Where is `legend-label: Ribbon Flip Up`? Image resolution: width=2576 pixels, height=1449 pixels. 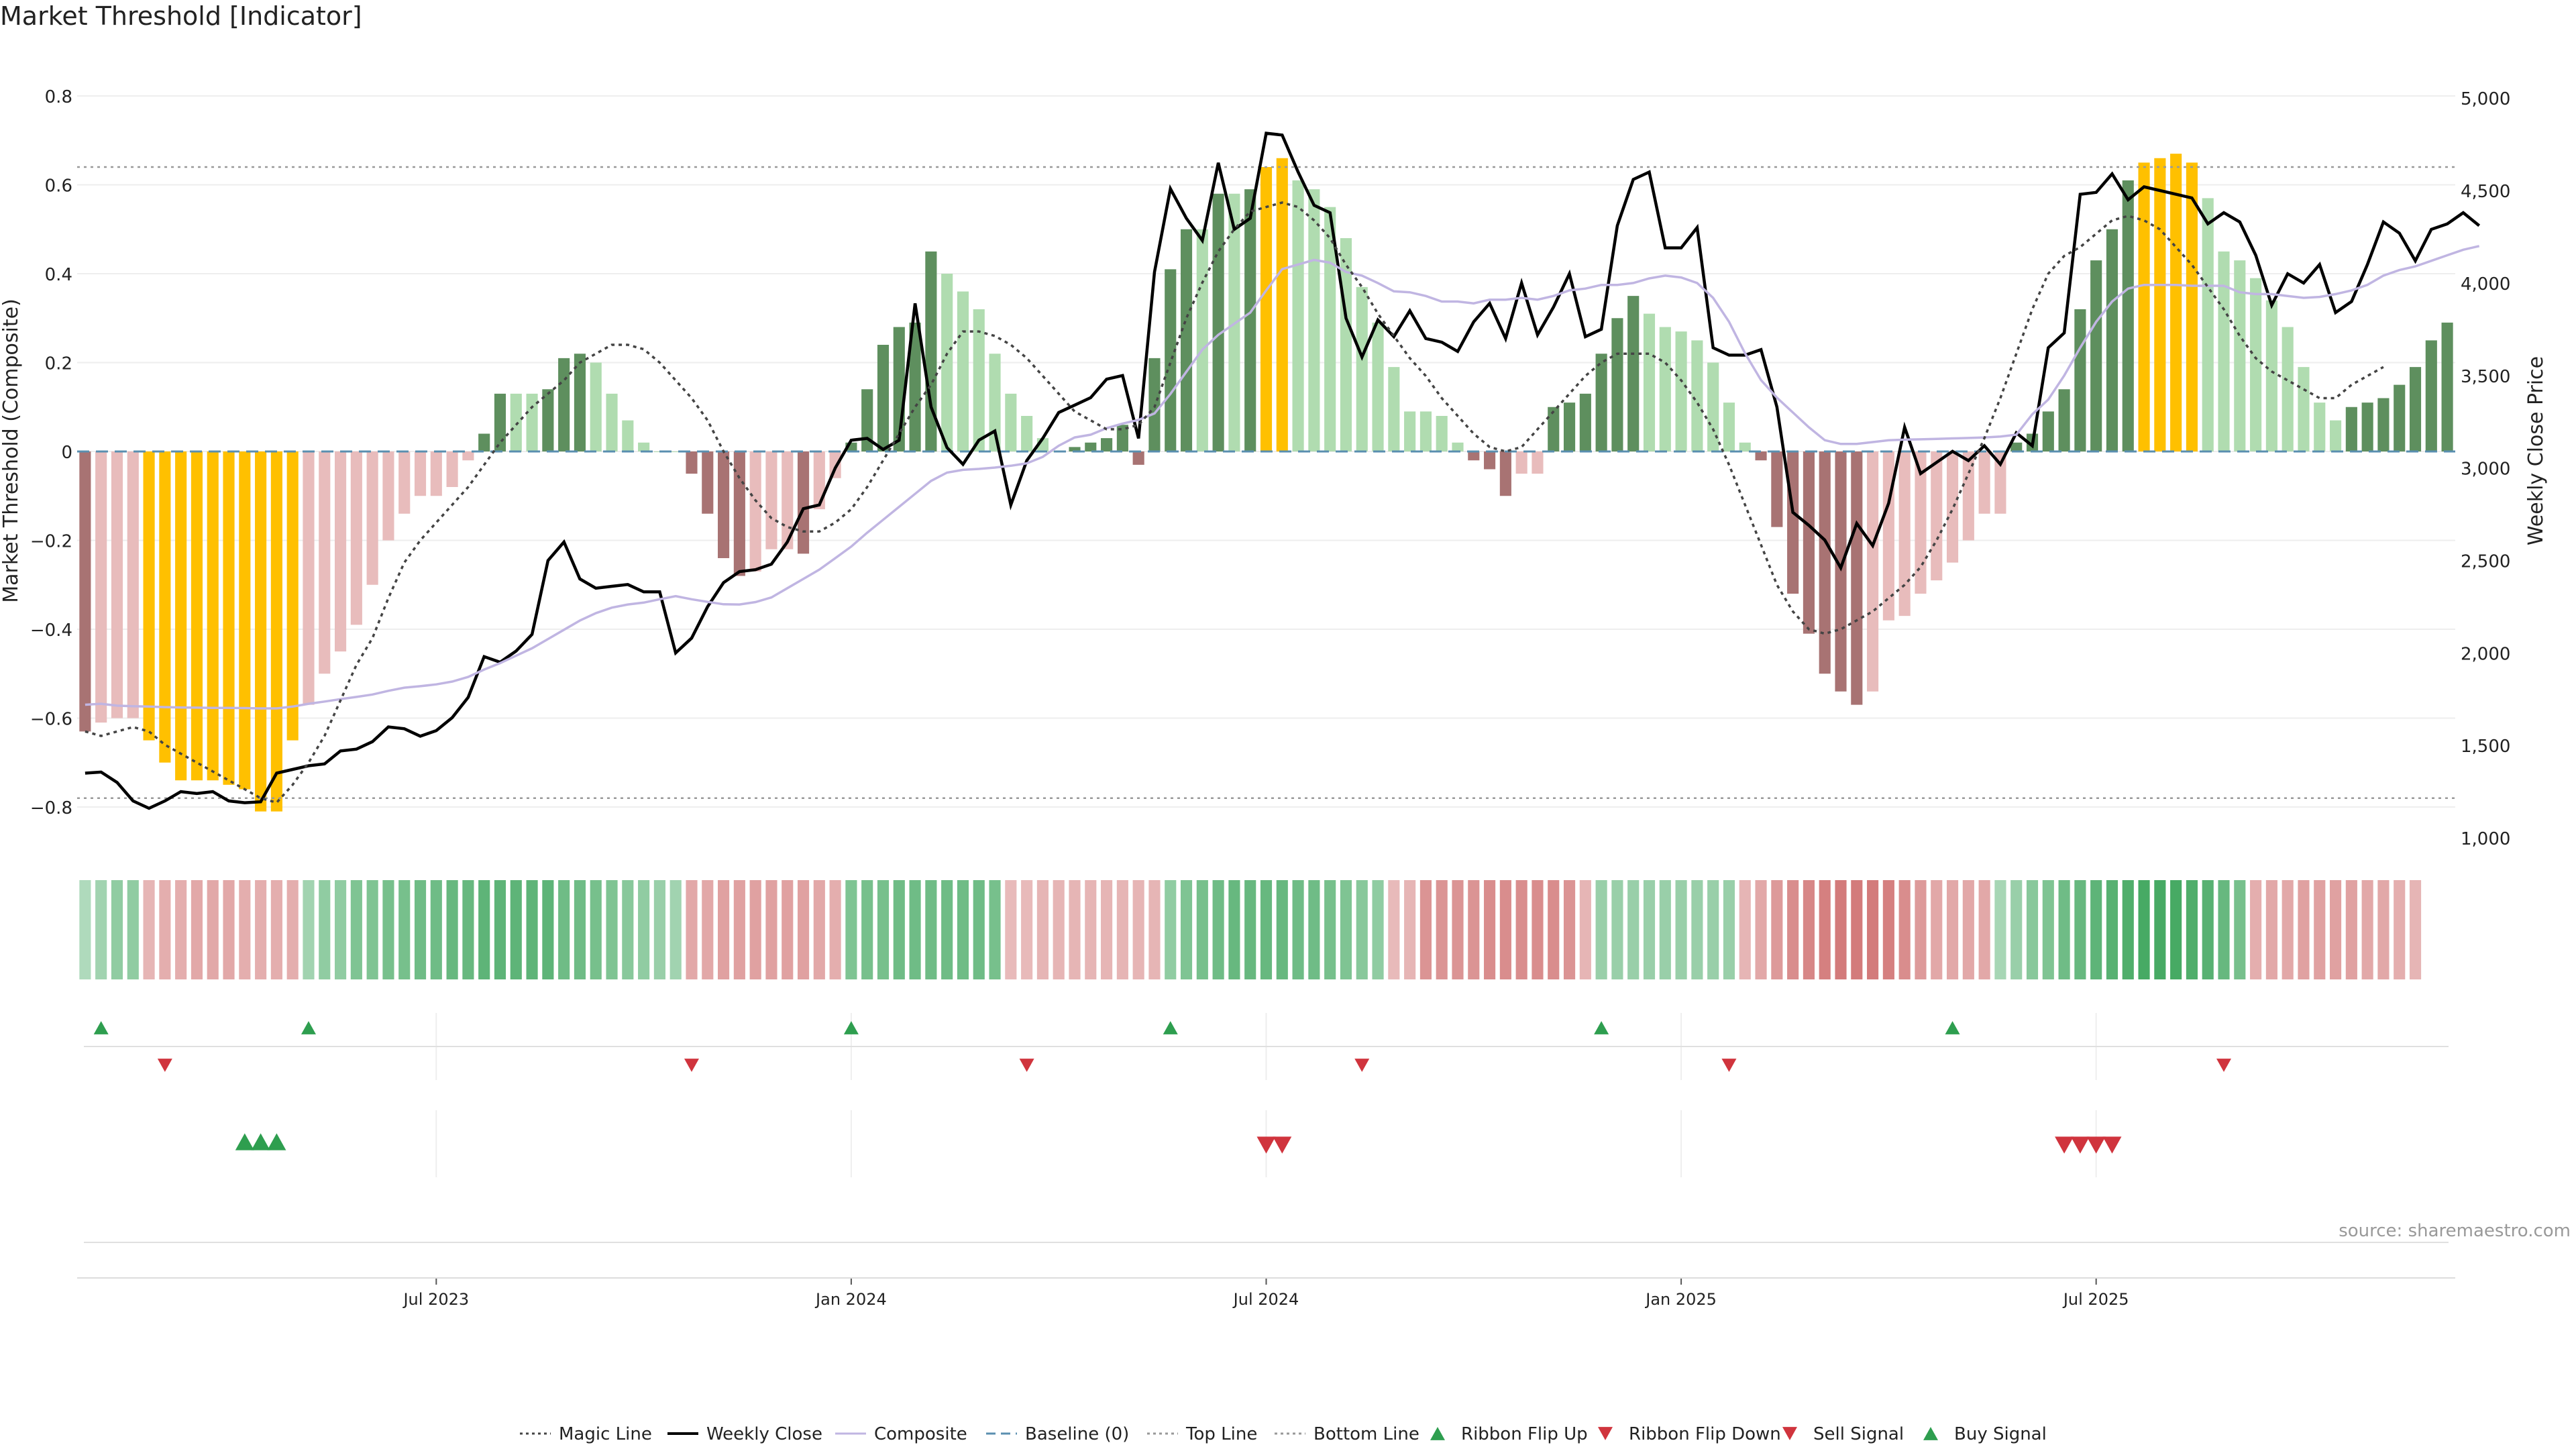 legend-label: Ribbon Flip Up is located at coordinates (1524, 1434).